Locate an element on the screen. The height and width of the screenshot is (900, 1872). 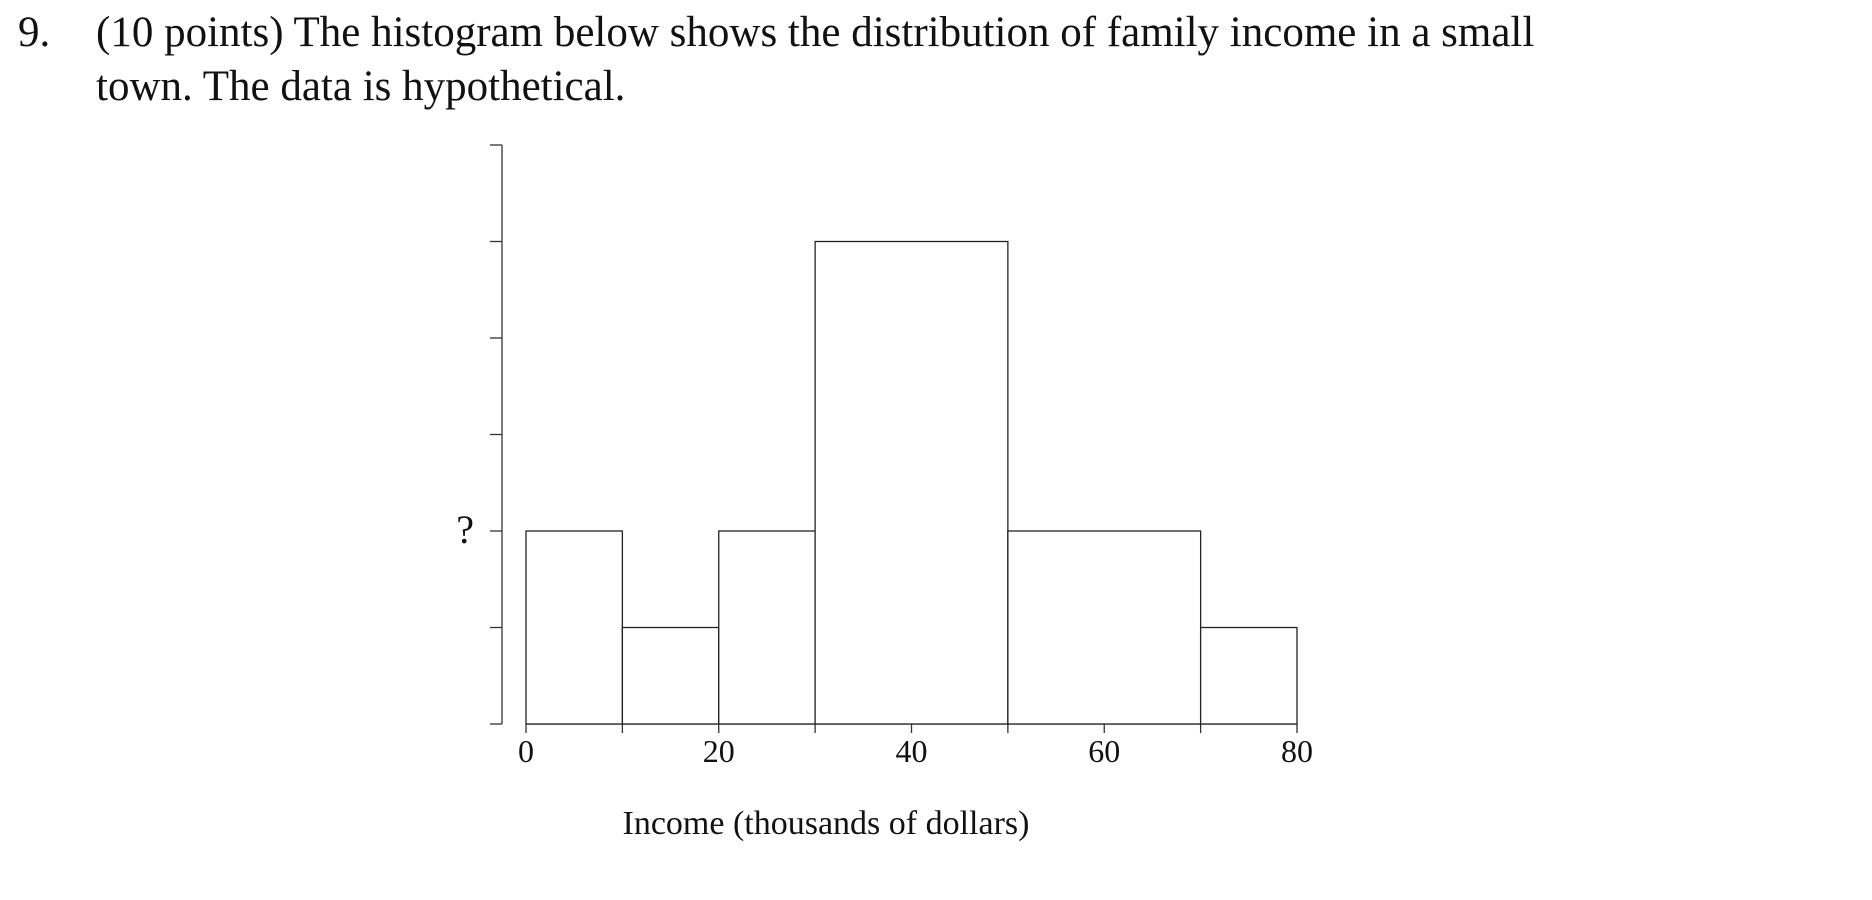
x-tick-label: 20 is located at coordinates (719, 751).